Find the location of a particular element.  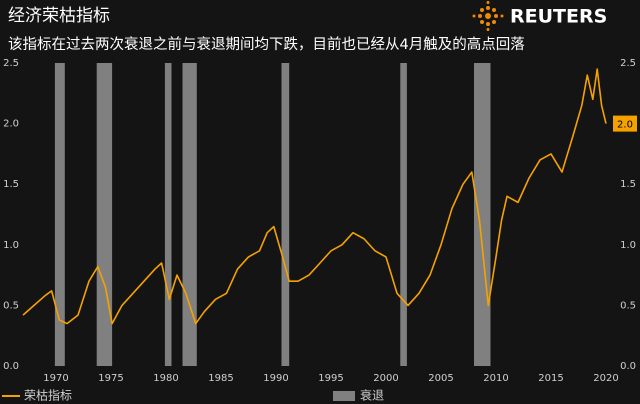

x-tick-label: 1985 is located at coordinates (220, 378).